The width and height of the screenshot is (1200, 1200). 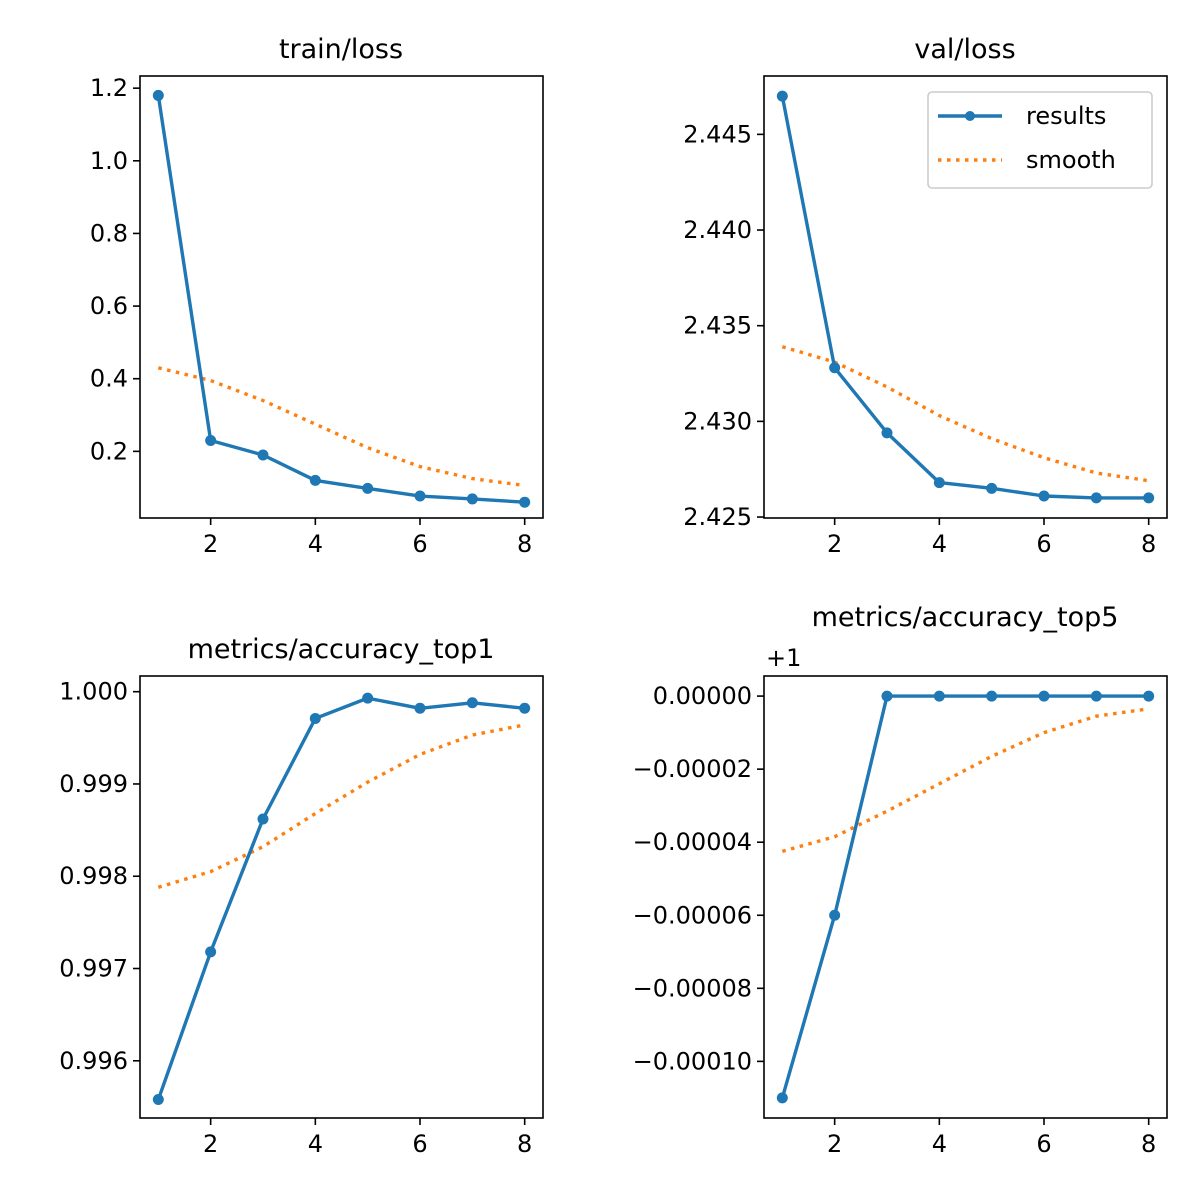 I want to click on panel-title: train/loss, so click(x=341, y=49).